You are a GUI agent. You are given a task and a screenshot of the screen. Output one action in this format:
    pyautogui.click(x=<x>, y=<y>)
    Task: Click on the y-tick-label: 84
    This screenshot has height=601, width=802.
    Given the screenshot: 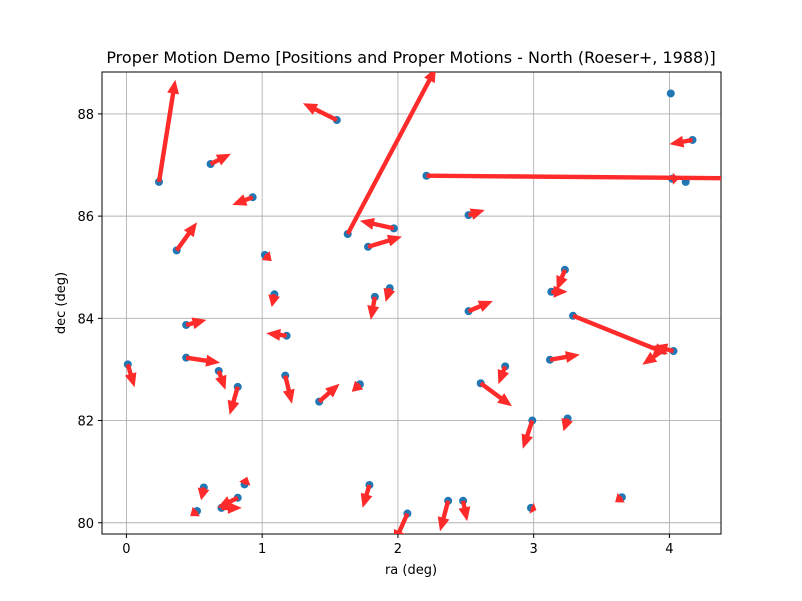 What is the action you would take?
    pyautogui.click(x=85, y=319)
    